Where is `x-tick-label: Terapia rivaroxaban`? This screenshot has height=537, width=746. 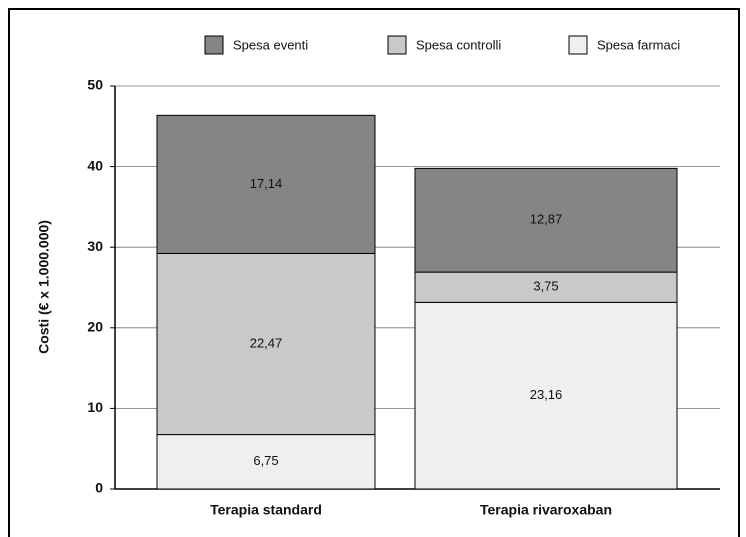 x-tick-label: Terapia rivaroxaban is located at coordinates (546, 510).